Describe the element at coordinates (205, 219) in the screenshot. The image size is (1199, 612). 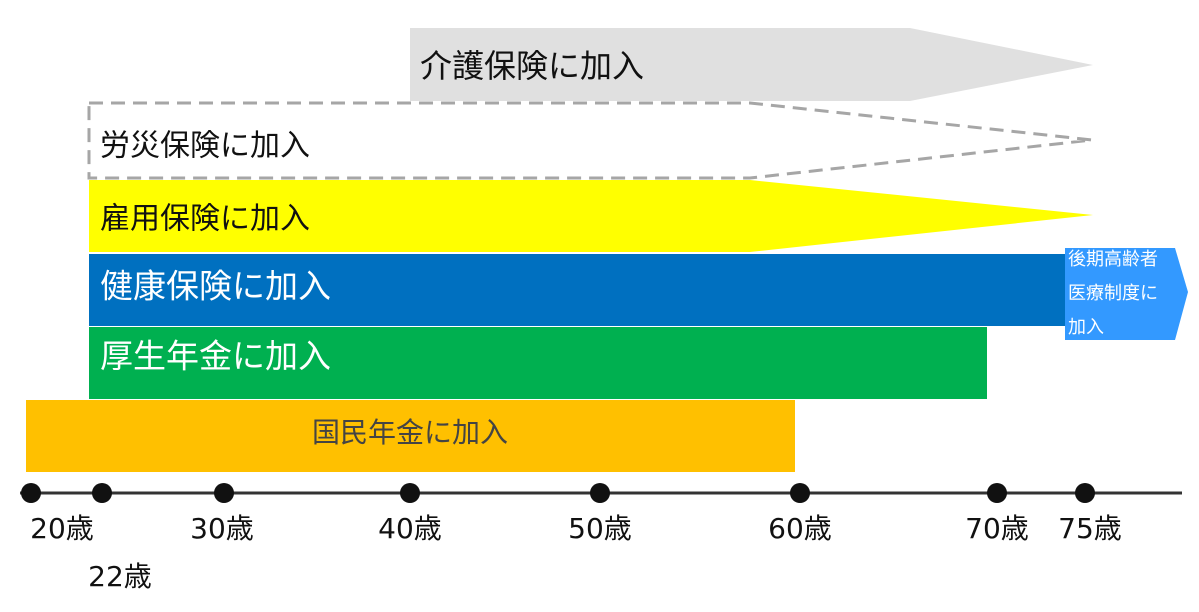
I see `bar-label: 雇用保険に加入` at that location.